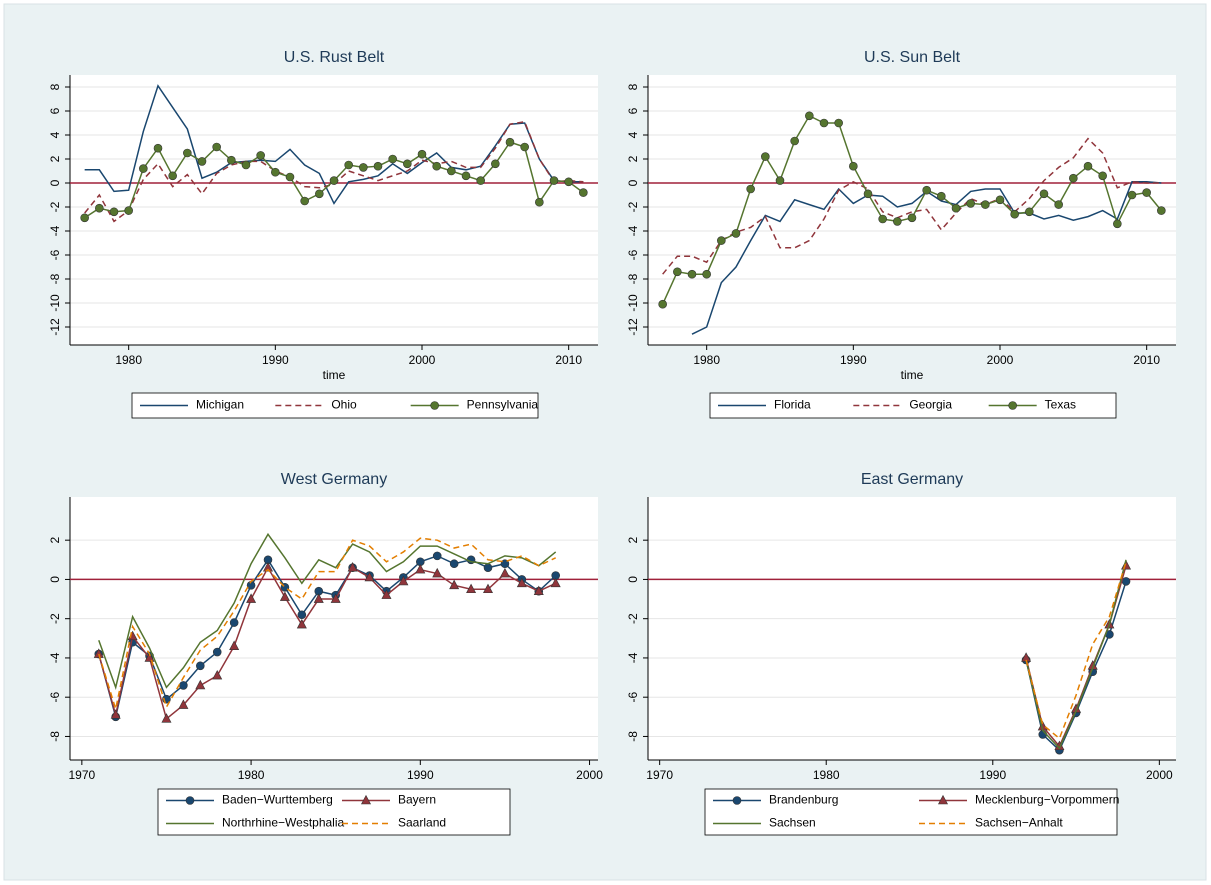 Image resolution: width=1211 pixels, height=885 pixels. Describe the element at coordinates (55, 110) in the screenshot. I see `y-tick-label: 6` at that location.